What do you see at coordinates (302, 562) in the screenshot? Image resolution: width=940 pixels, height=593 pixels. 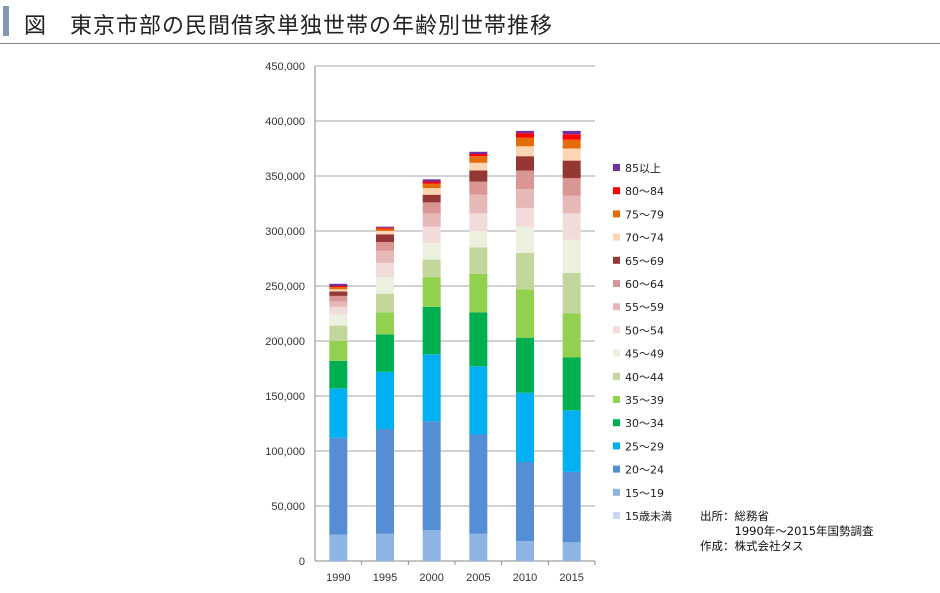 I see `y-tick-label: 0` at bounding box center [302, 562].